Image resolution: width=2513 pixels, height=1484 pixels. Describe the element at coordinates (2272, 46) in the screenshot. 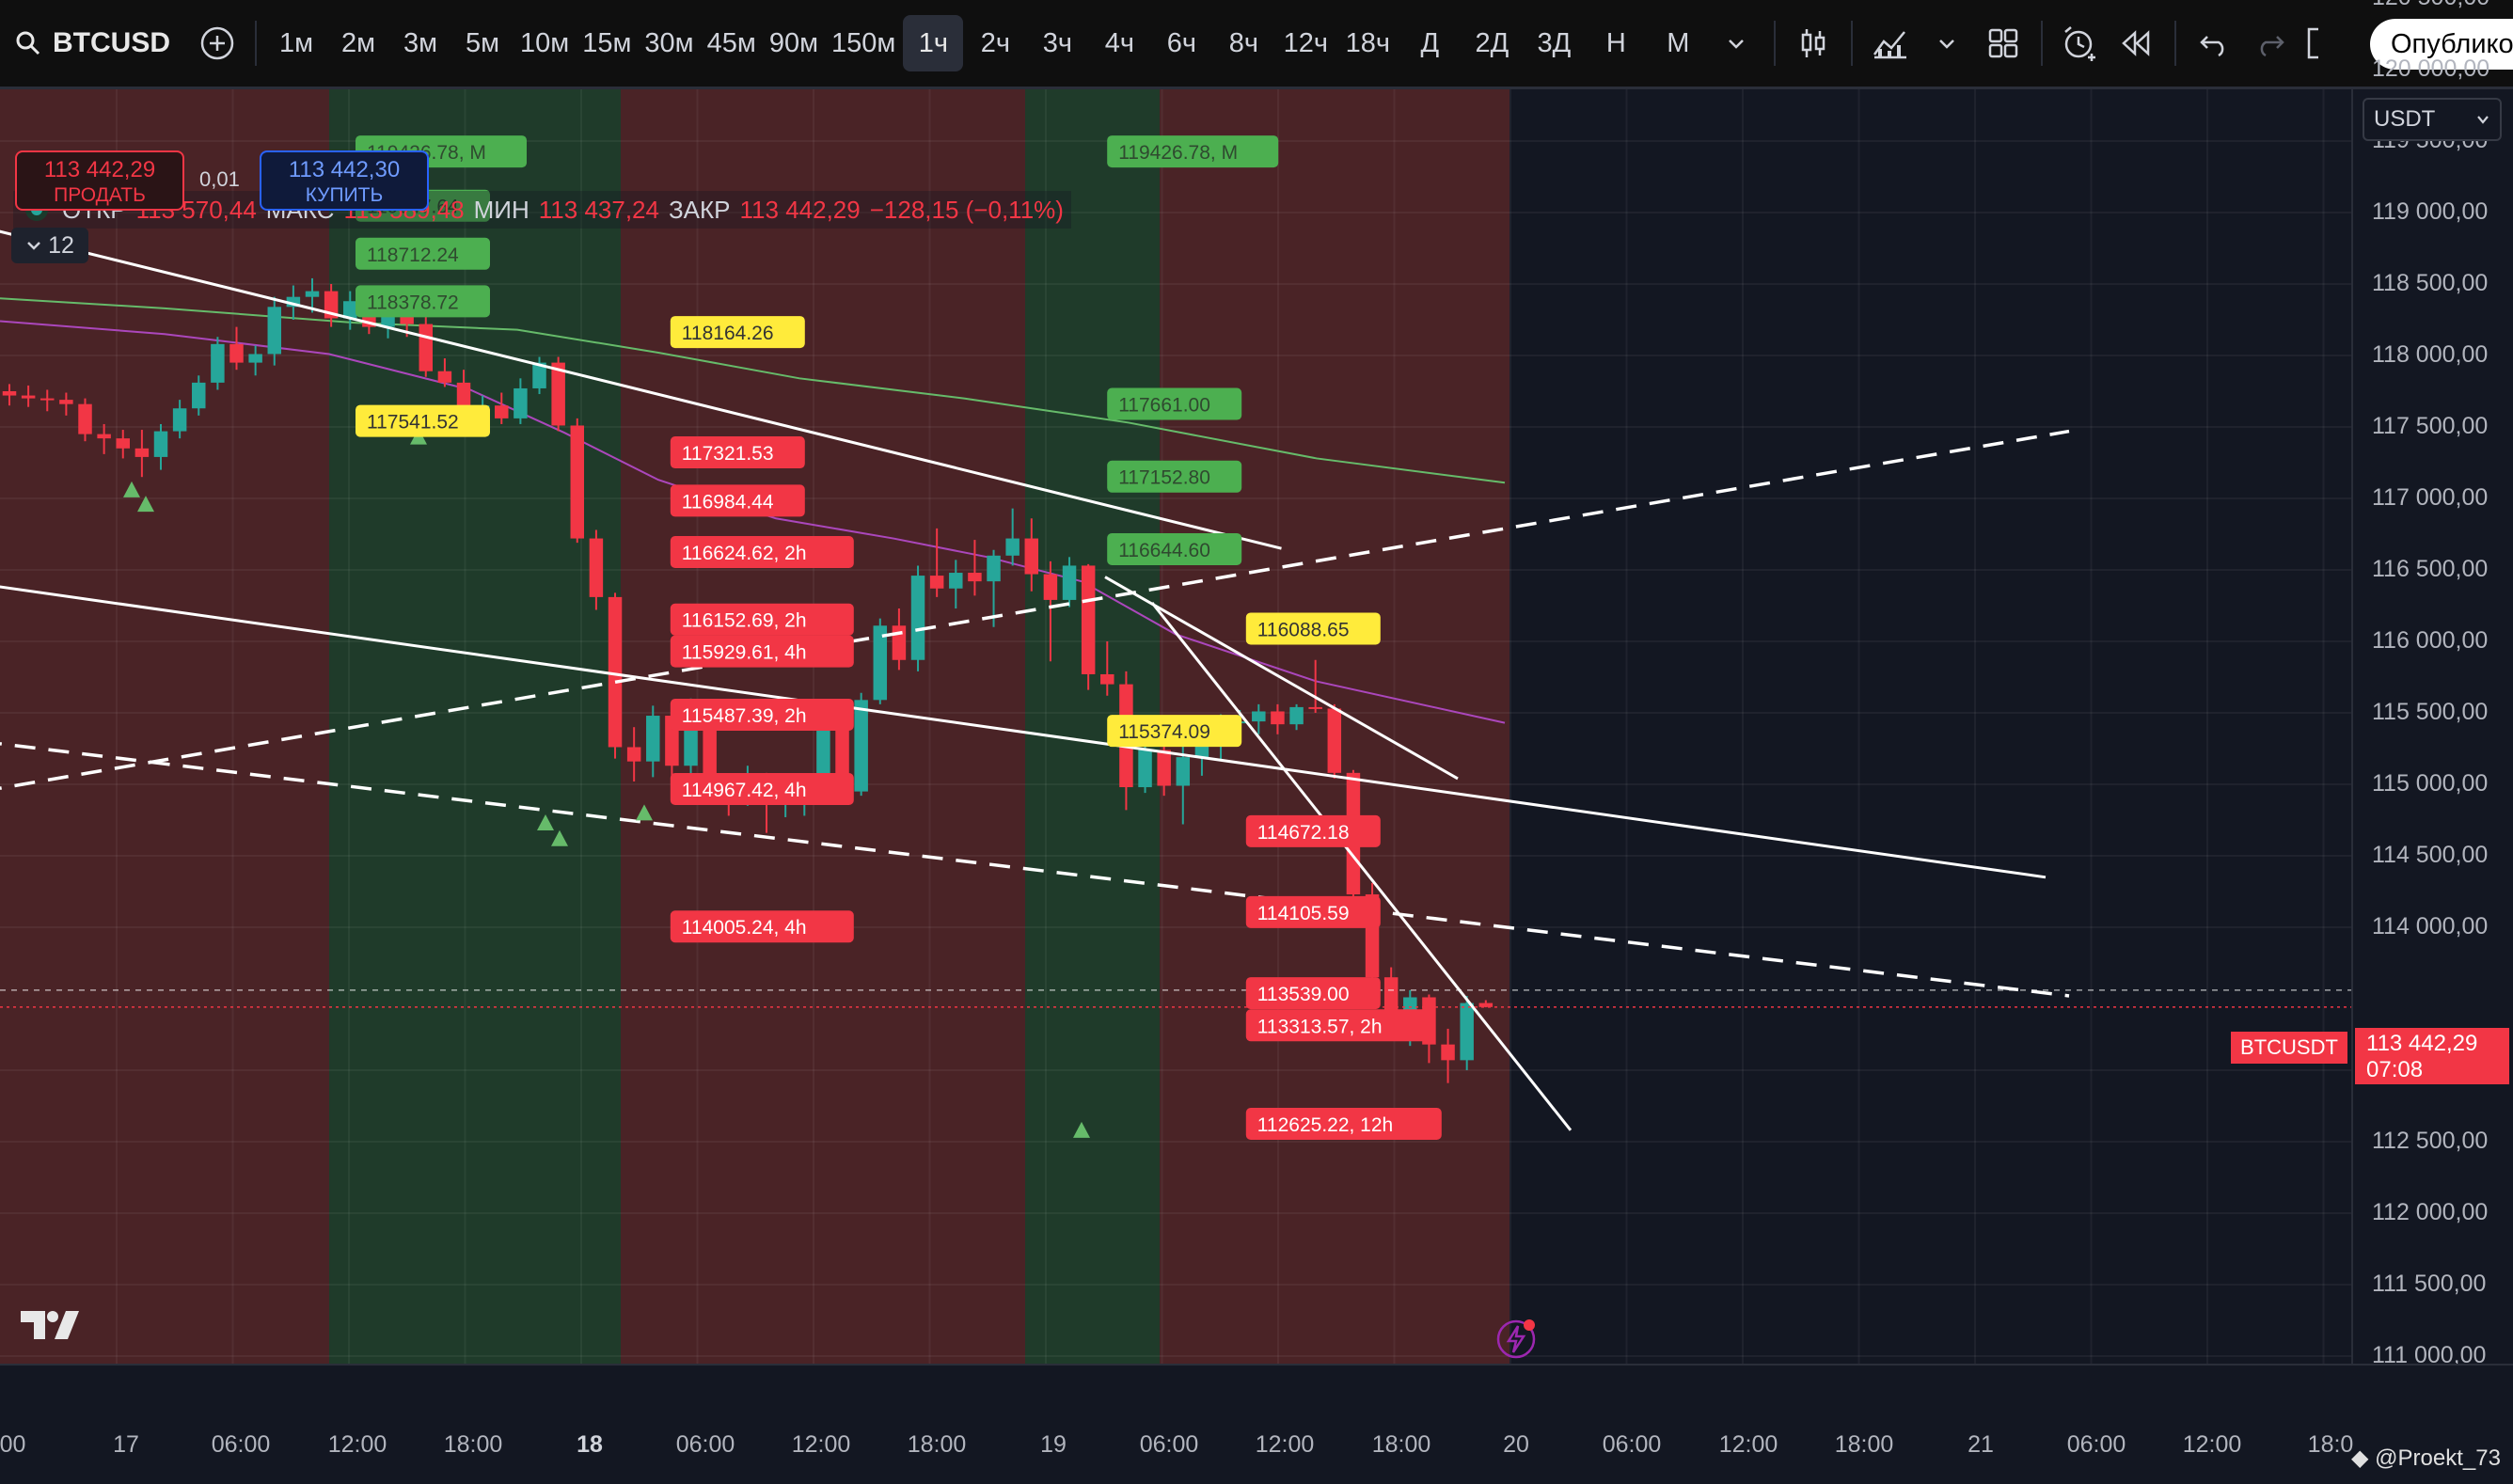

I see `redo-icon` at that location.